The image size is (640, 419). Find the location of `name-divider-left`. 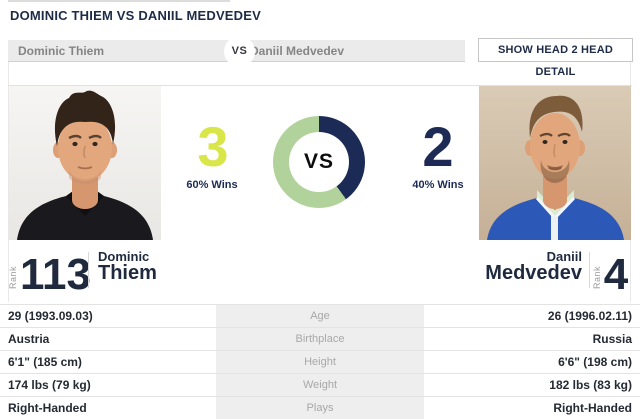

name-divider-left is located at coordinates (88, 270).